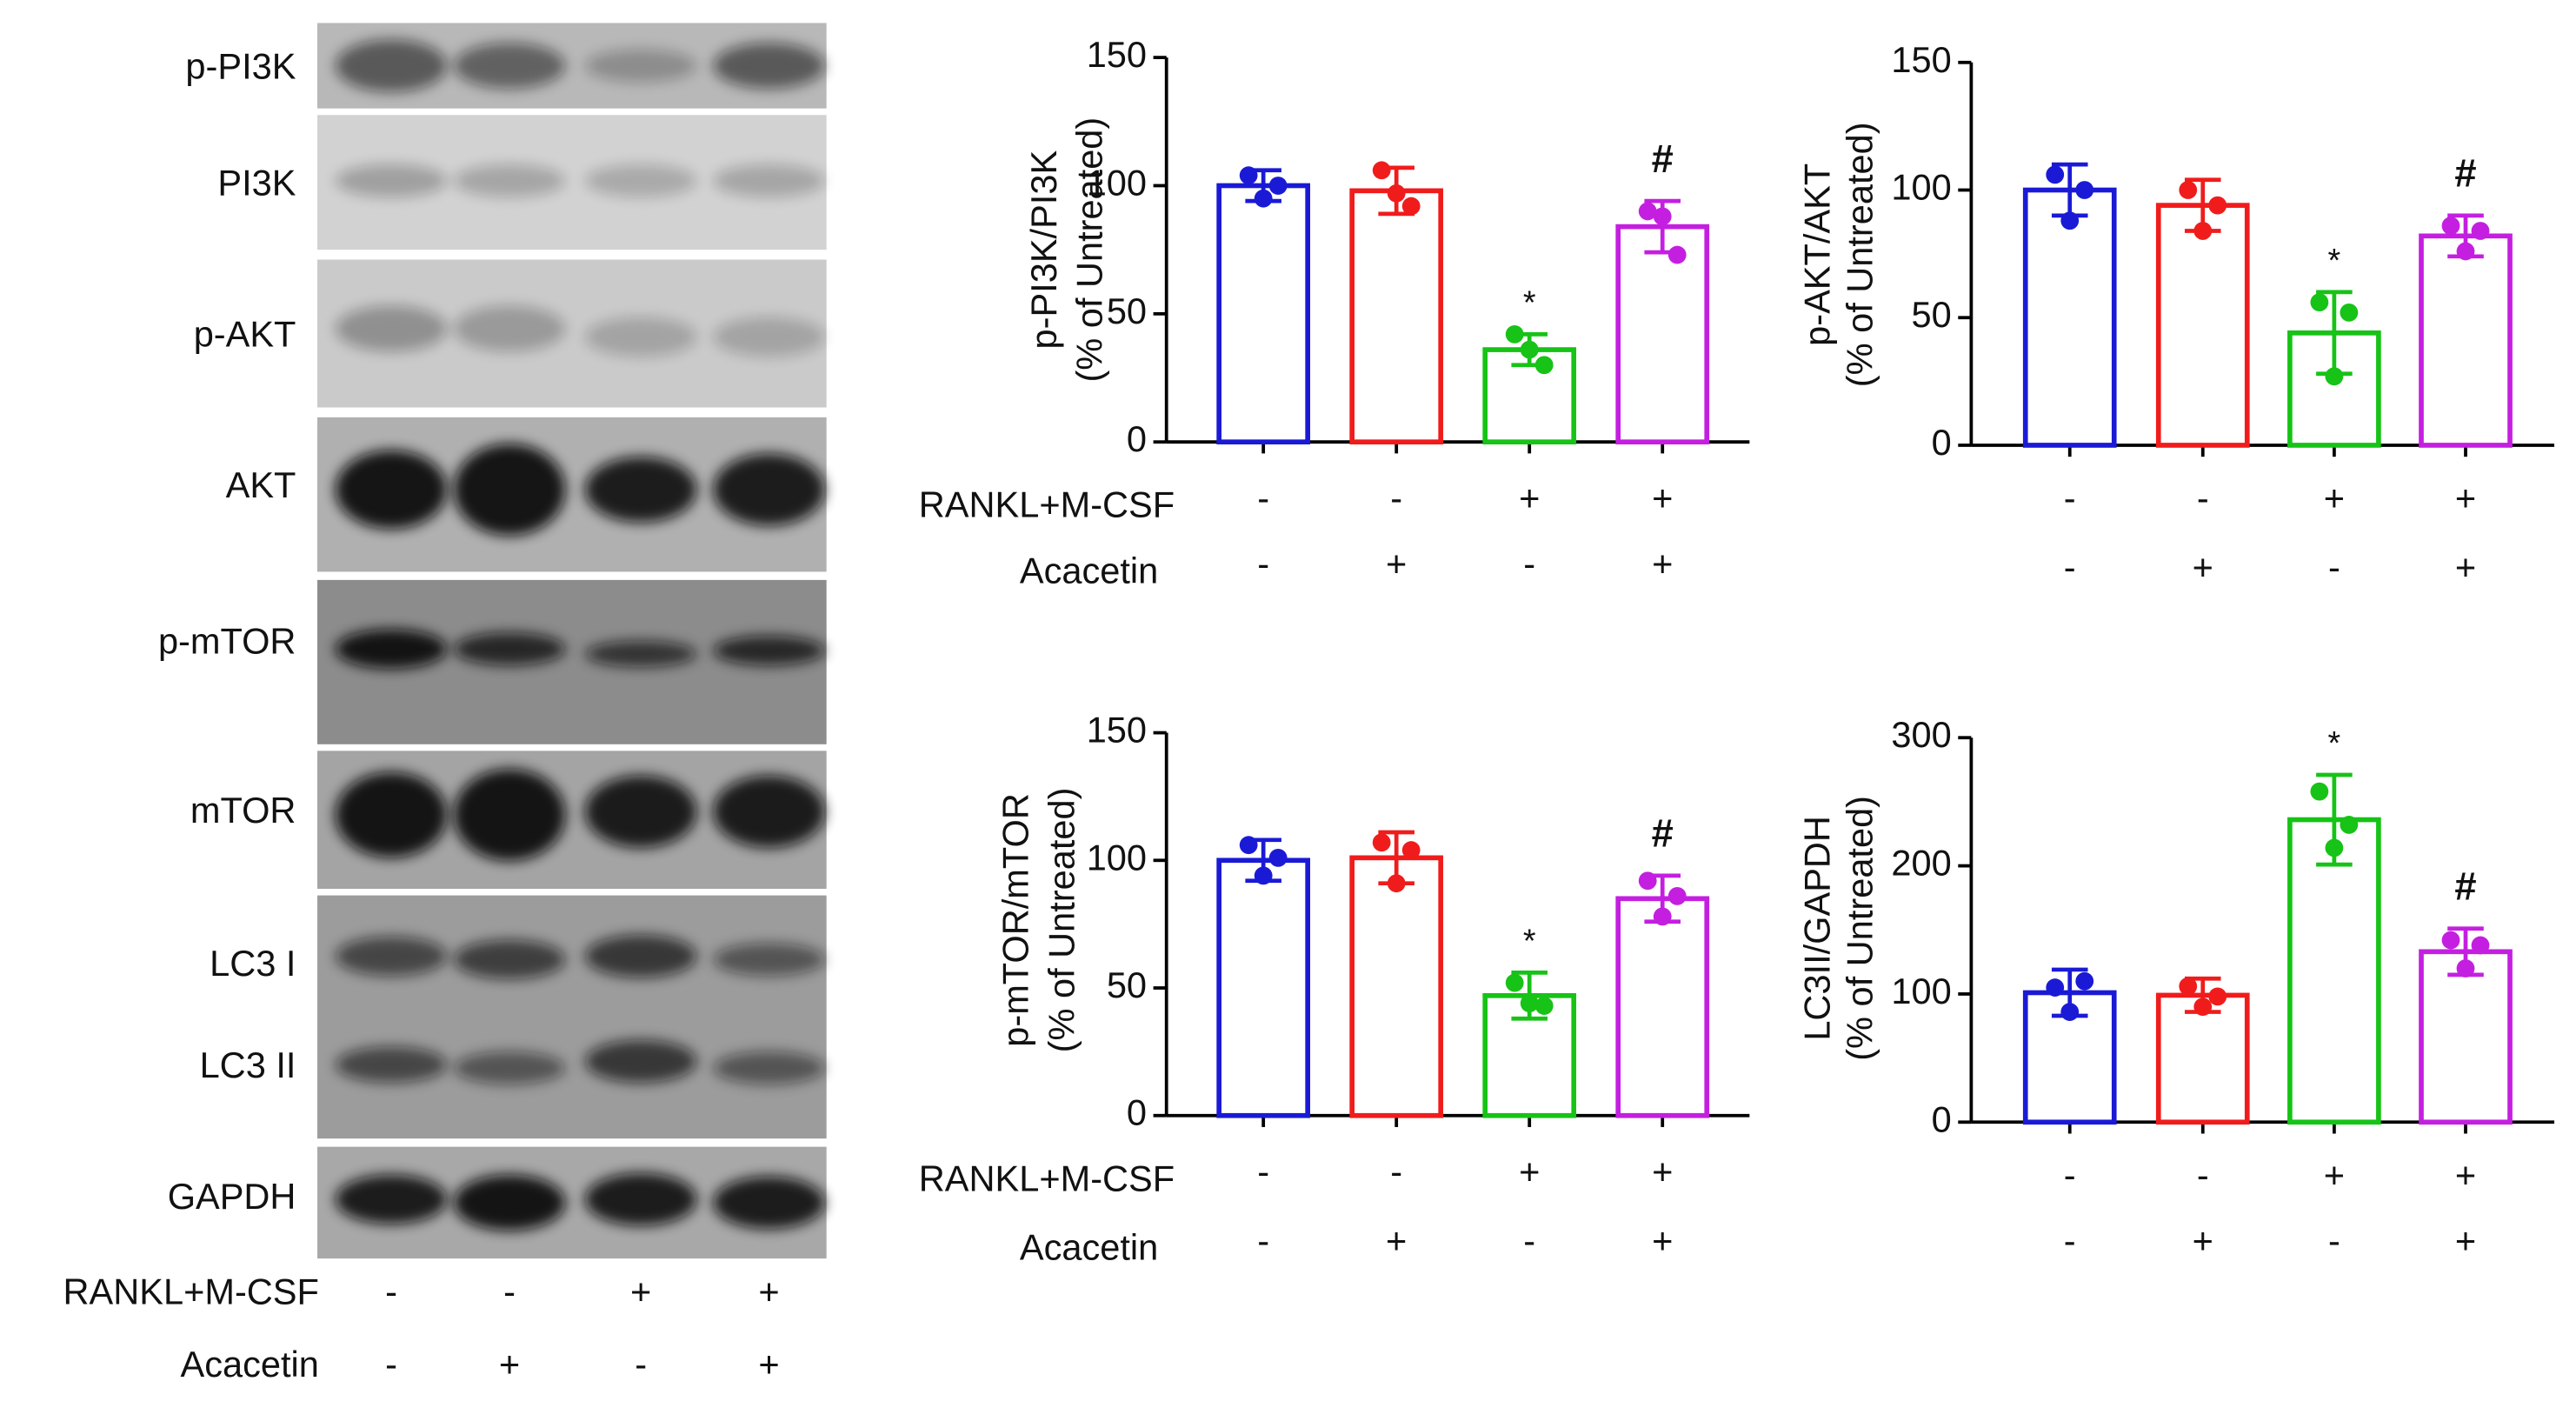  Describe the element at coordinates (572, 1017) in the screenshot. I see `blot-panel` at that location.